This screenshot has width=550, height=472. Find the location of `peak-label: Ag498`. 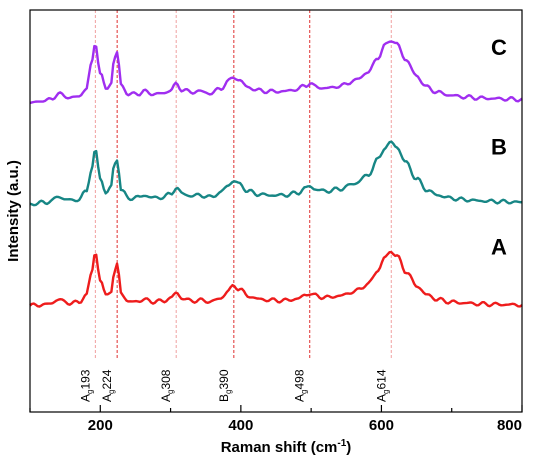

peak-label: Ag498 is located at coordinates (301, 385).